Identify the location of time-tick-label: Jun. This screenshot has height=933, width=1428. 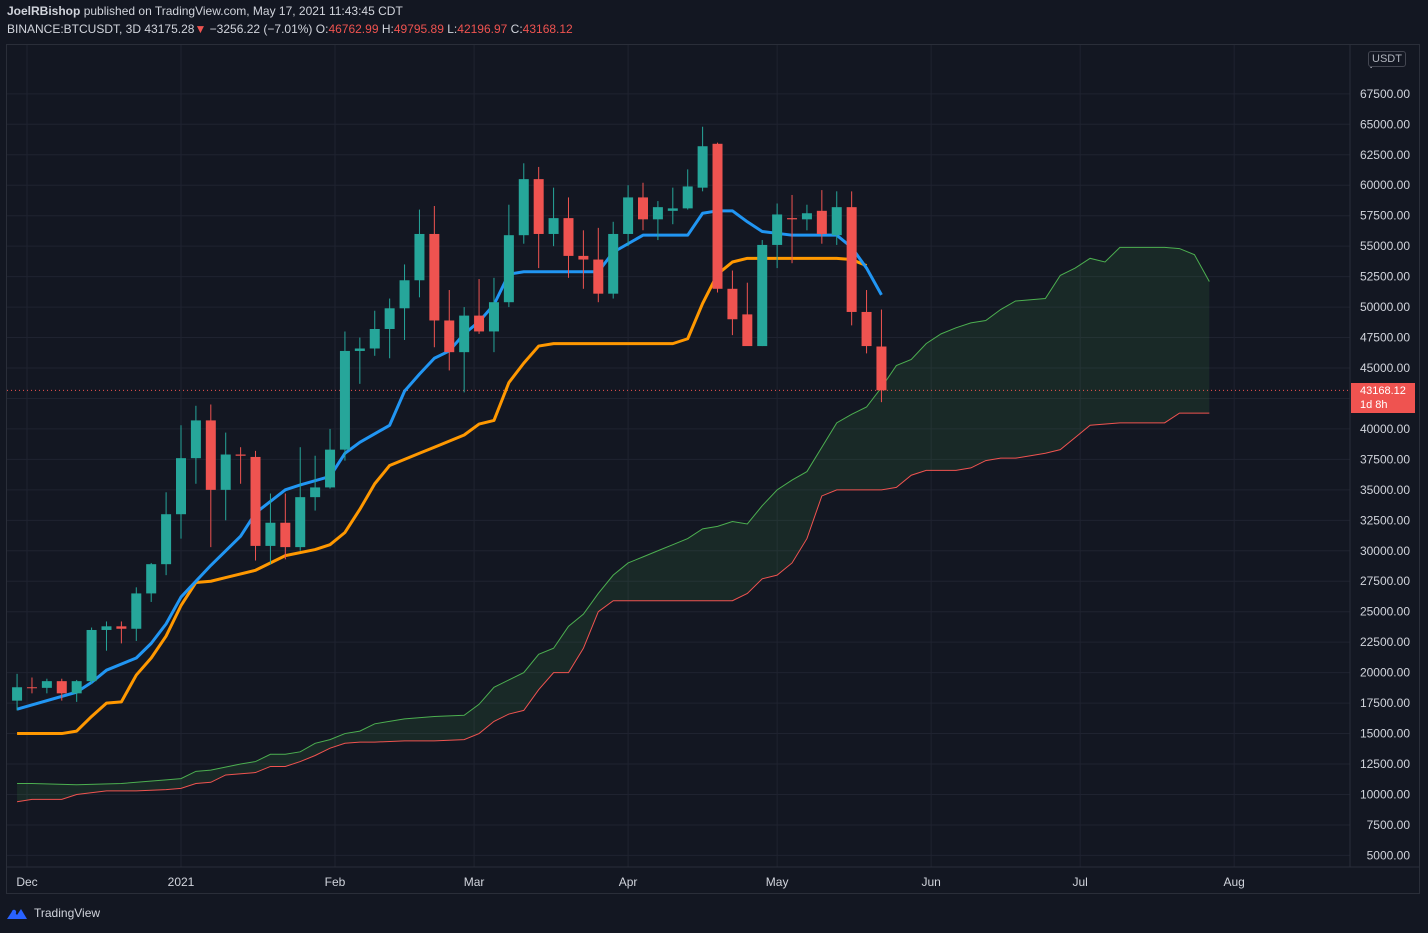
(930, 882).